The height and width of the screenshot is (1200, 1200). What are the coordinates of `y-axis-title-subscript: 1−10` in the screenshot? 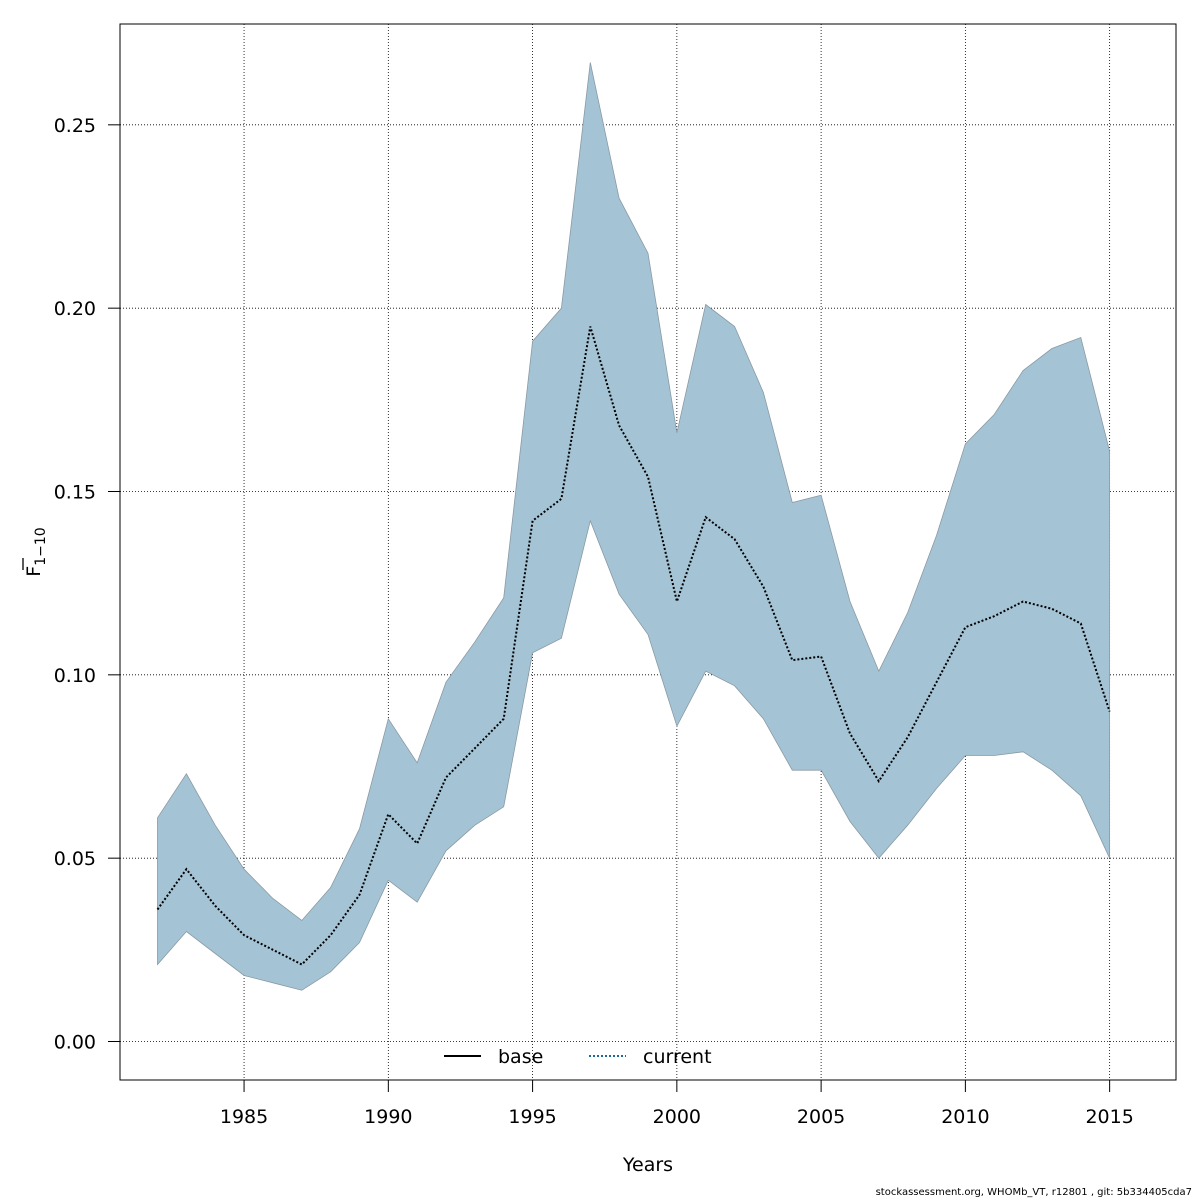 It's located at (41, 546).